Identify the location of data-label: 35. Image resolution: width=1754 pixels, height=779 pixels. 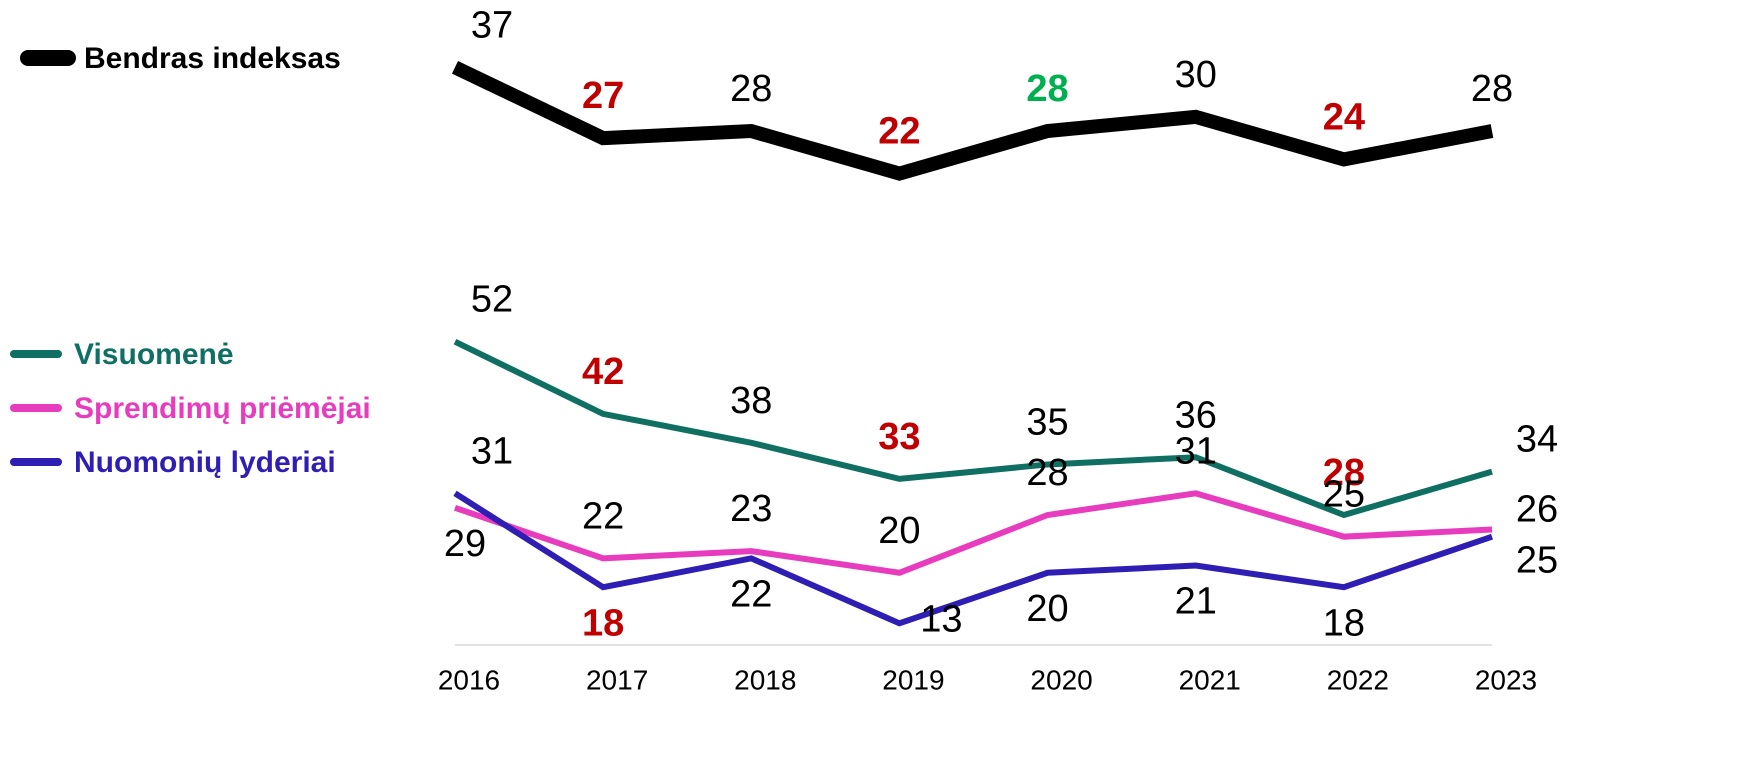
(1047, 422).